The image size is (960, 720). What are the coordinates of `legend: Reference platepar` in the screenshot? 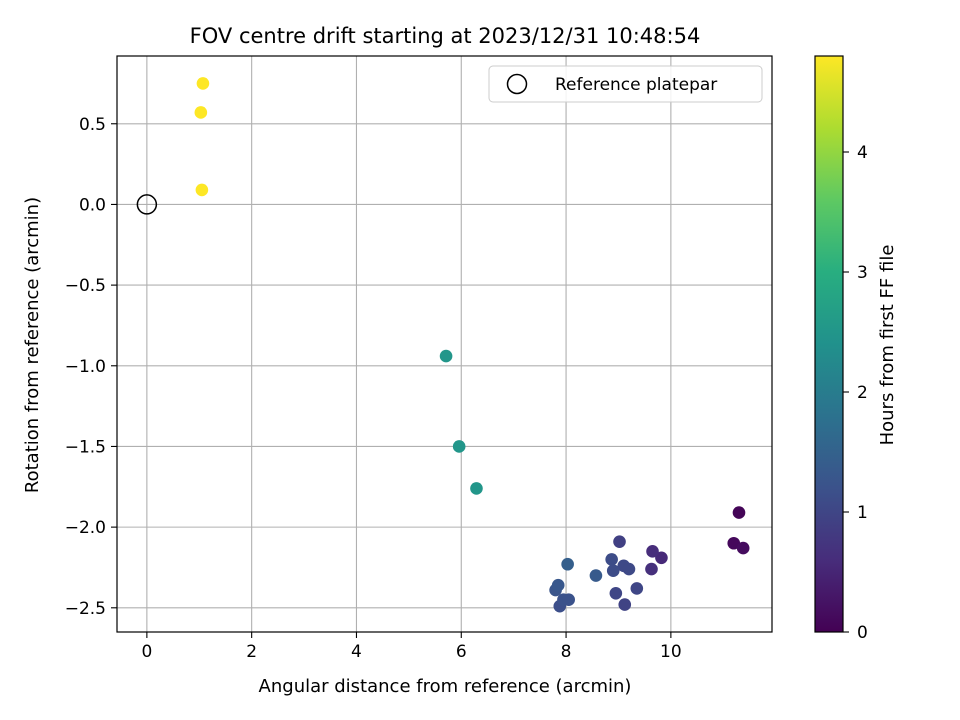 It's located at (625, 84).